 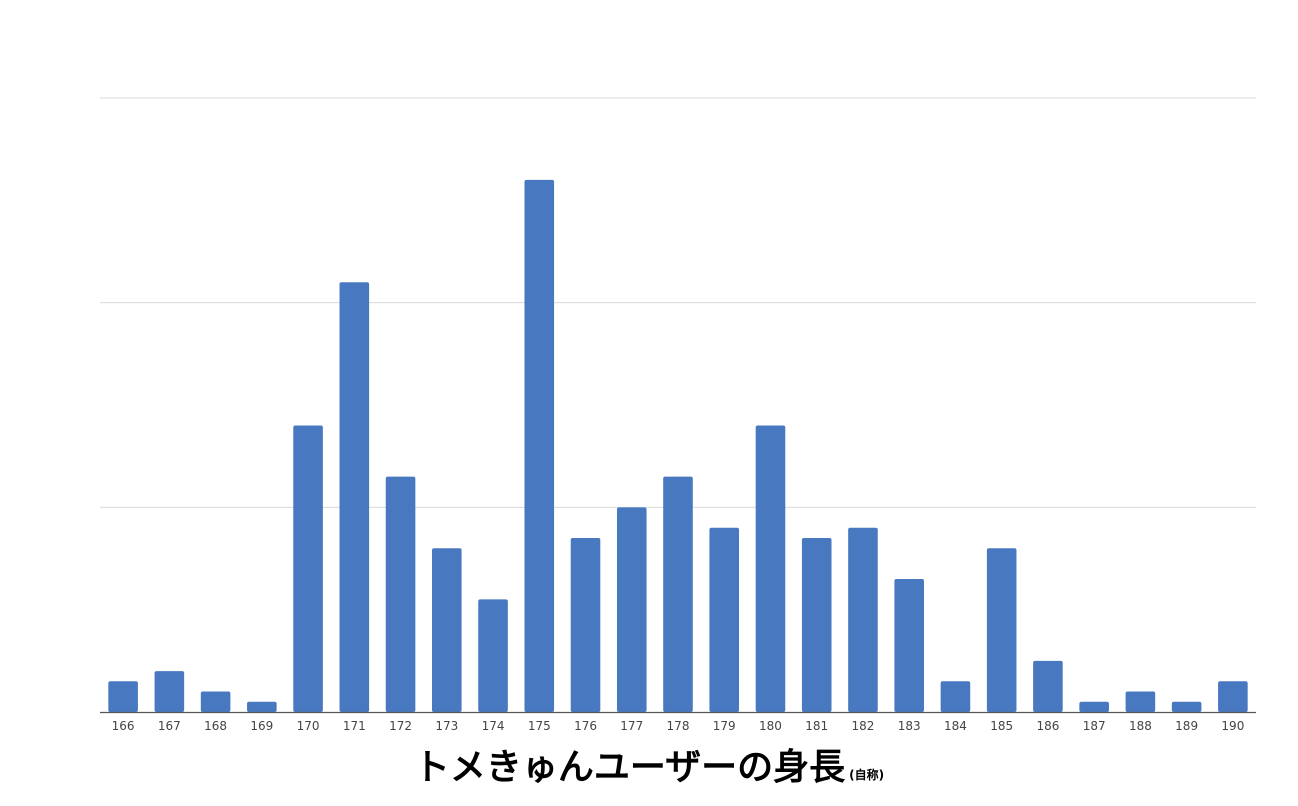 I want to click on chart-subtitle: (自称), so click(x=867, y=775).